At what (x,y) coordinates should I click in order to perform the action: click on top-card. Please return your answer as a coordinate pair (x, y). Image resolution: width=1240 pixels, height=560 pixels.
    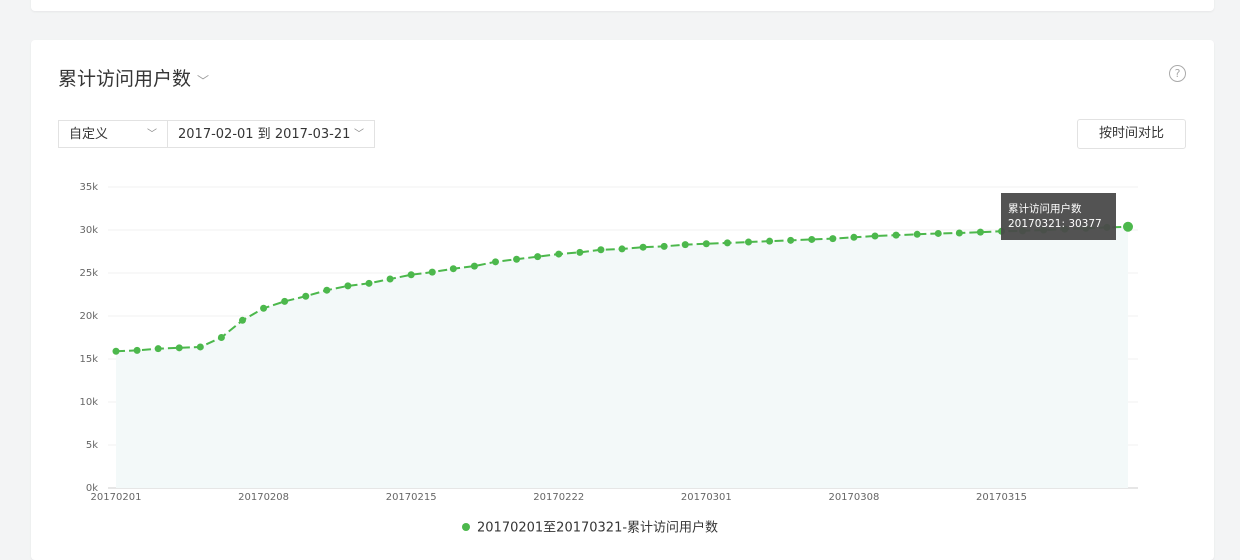
    Looking at the image, I should click on (622, 5).